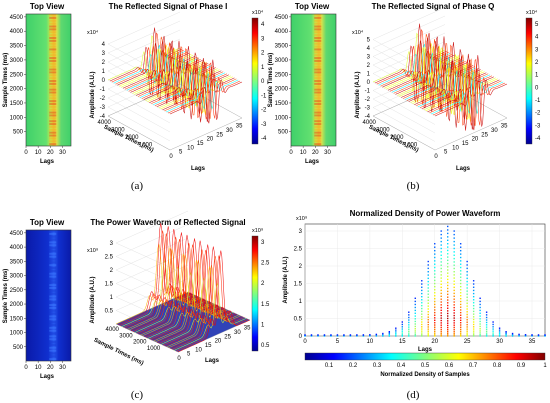  What do you see at coordinates (198, 169) in the screenshot?
I see `panel-a-3d-xlabel: Lags` at bounding box center [198, 169].